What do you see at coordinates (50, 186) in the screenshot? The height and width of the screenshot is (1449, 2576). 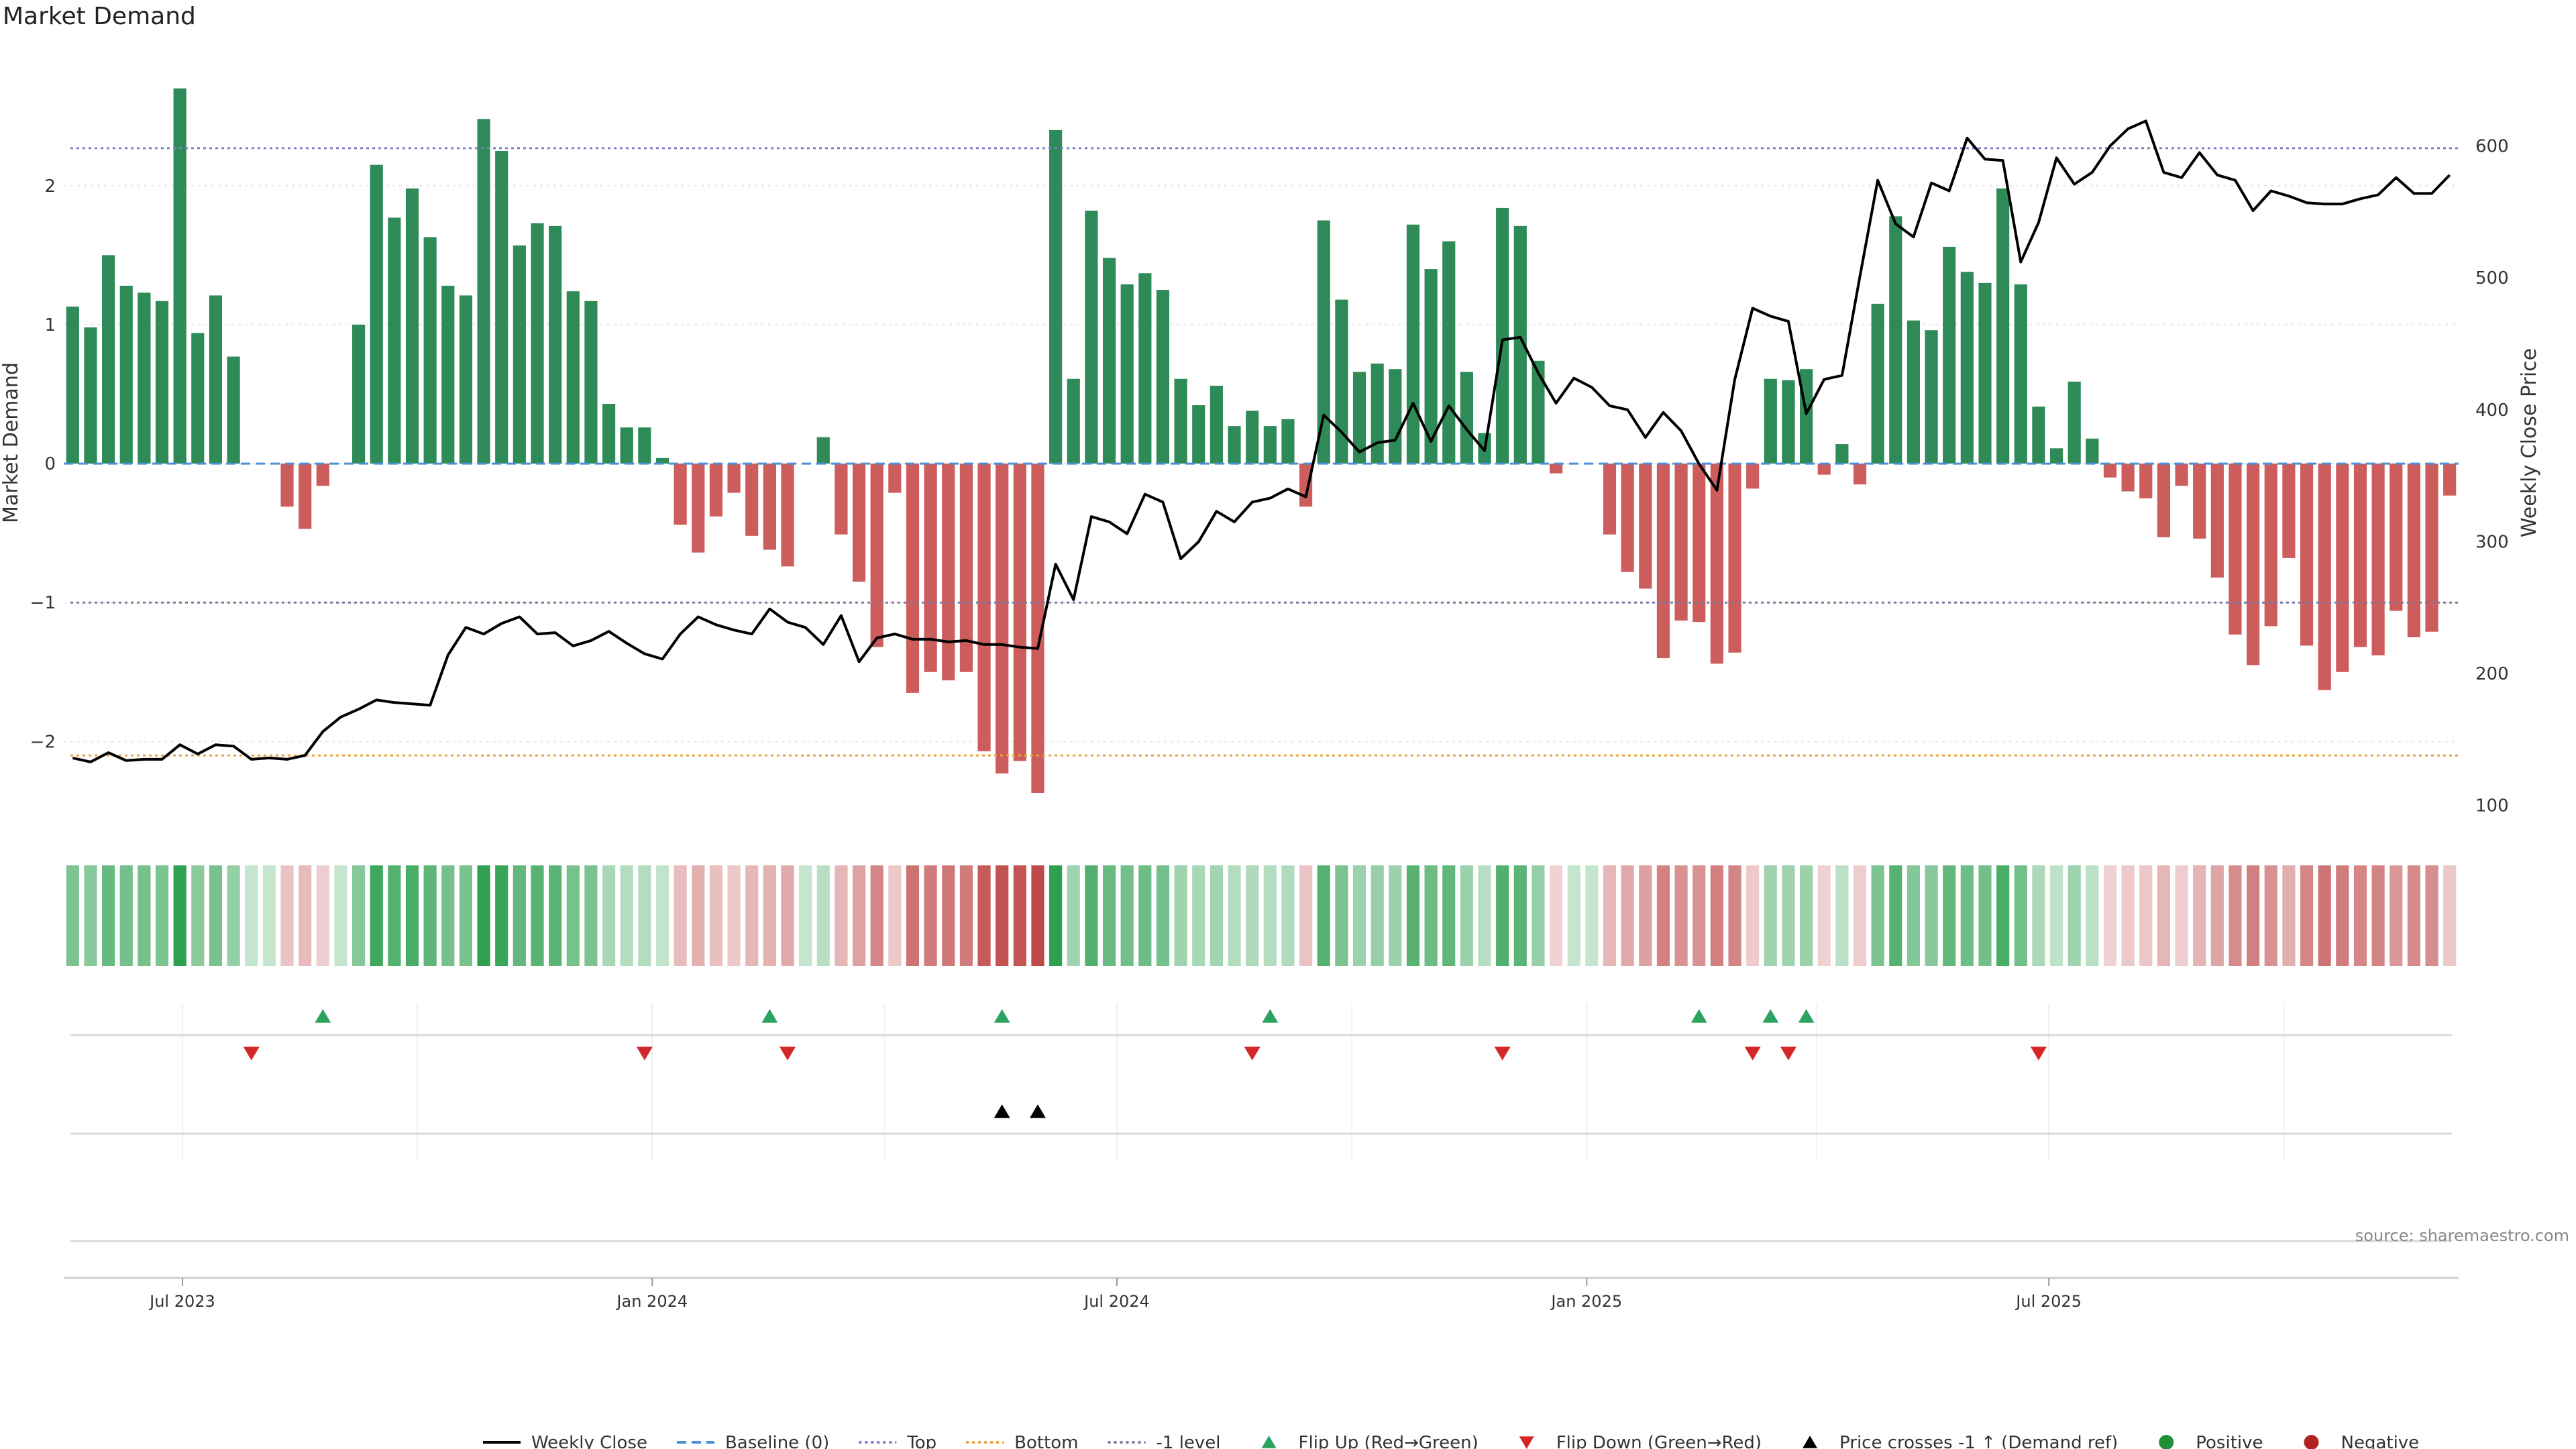 I see `y-tick-label: 2` at bounding box center [50, 186].